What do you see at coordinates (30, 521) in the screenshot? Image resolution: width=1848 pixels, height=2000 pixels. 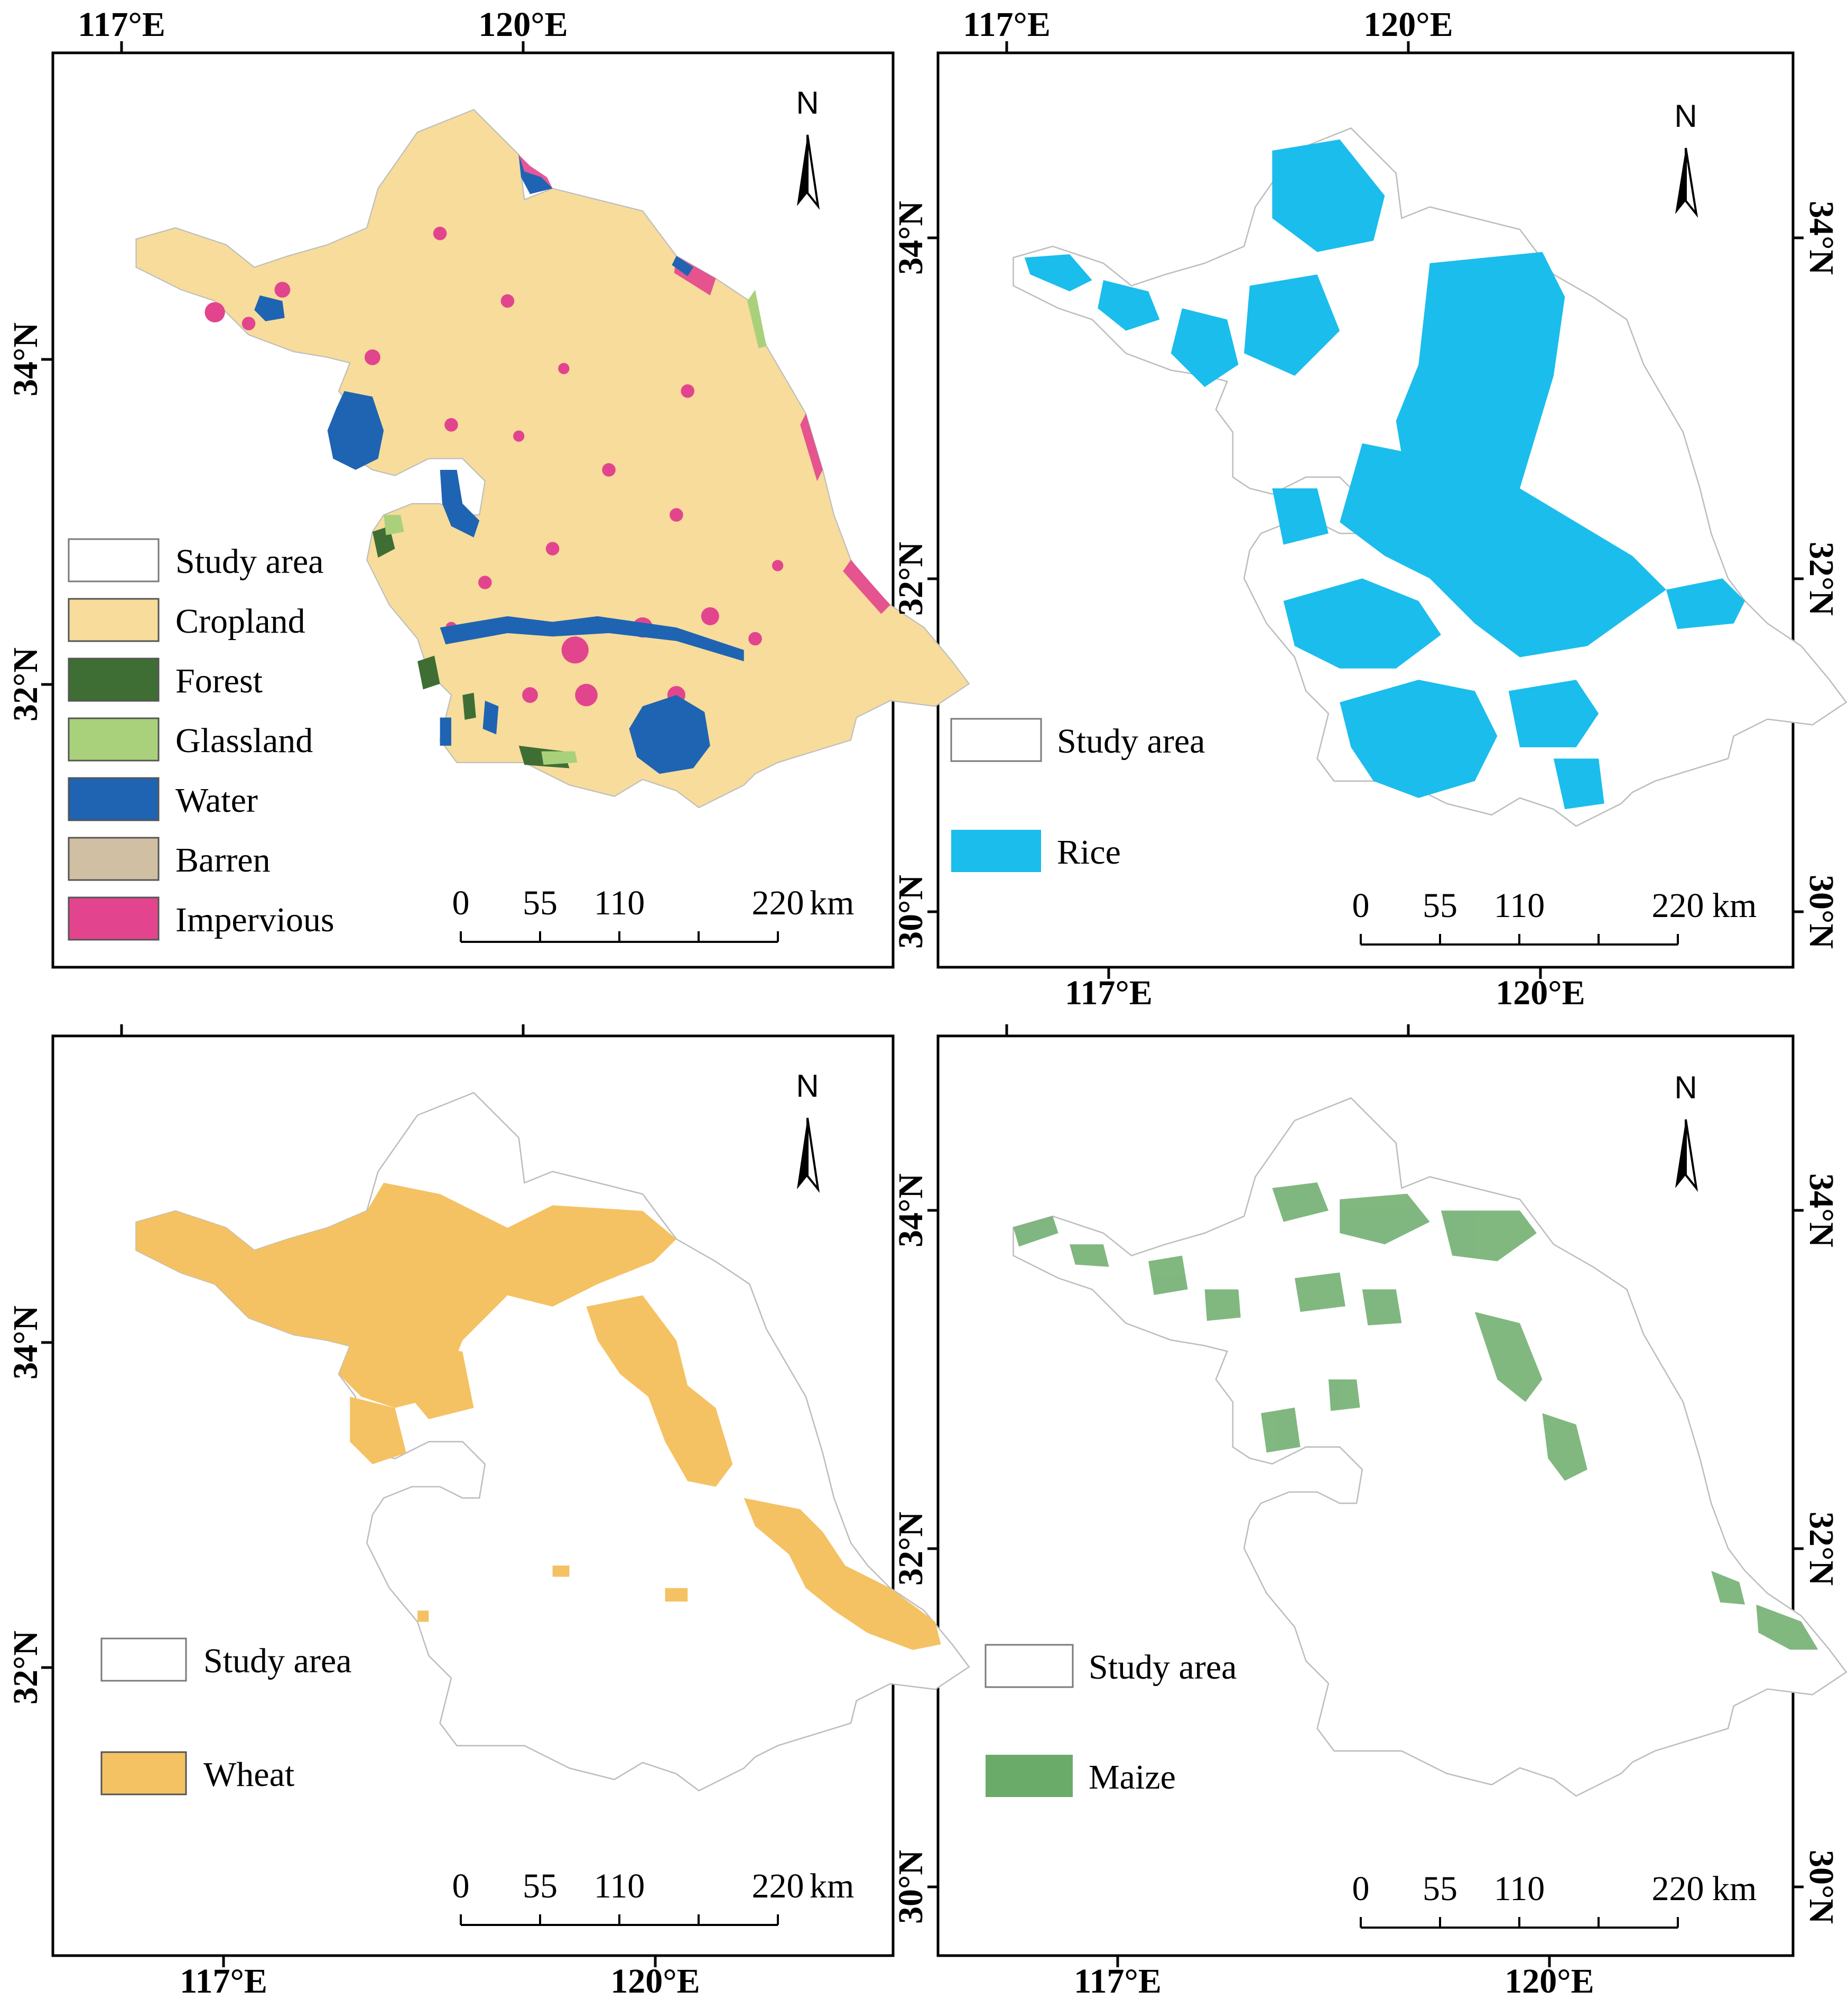 I see `lat-ticks-landcover: 34°N 32°N` at bounding box center [30, 521].